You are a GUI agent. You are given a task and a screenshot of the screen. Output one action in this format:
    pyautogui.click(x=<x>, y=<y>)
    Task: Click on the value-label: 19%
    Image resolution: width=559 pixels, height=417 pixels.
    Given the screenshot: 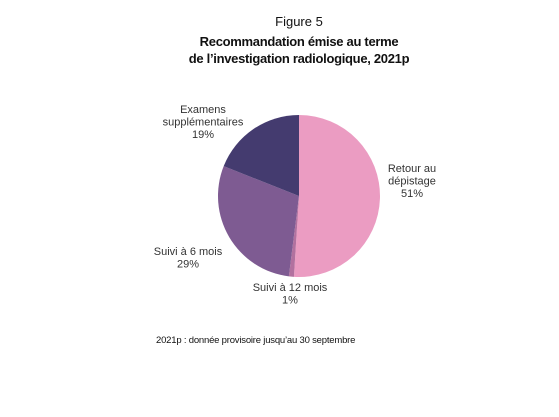 What is the action you would take?
    pyautogui.click(x=203, y=135)
    